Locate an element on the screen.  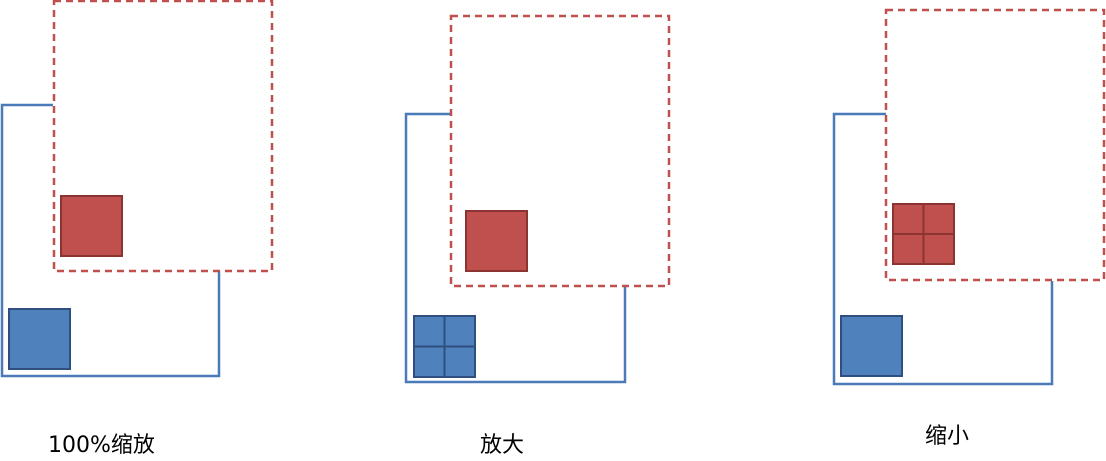
caption-zoom-out: 缩小 is located at coordinates (947, 436).